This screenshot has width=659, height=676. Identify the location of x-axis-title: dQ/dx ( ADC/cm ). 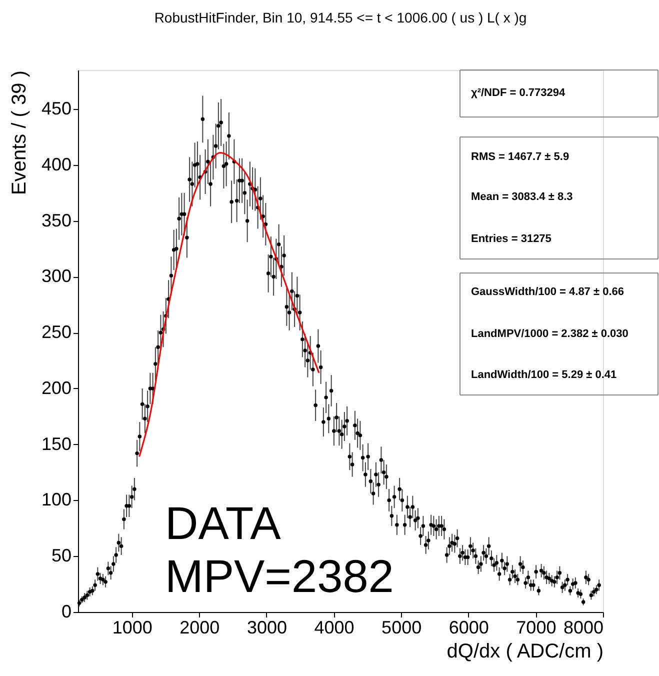
(525, 651).